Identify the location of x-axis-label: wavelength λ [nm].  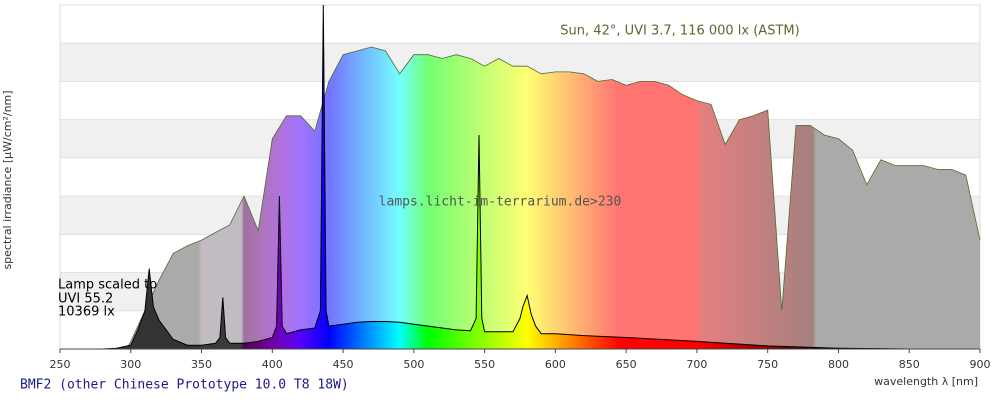
(926, 381).